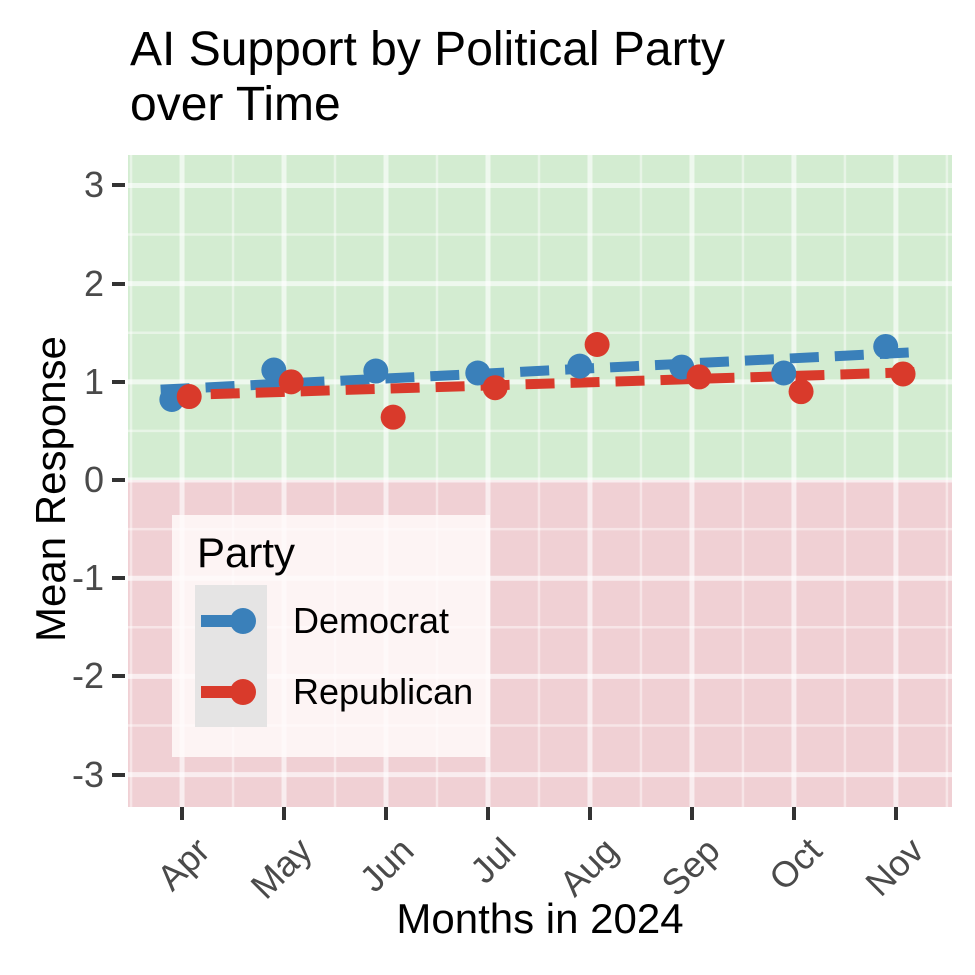 The width and height of the screenshot is (975, 975). I want to click on y-tick-label: 0, so click(93, 480).